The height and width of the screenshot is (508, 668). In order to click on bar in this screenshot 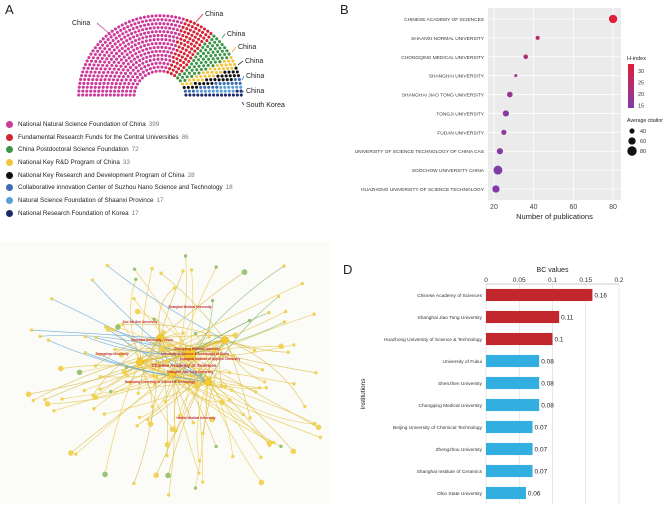, I will do `click(509, 449)`.